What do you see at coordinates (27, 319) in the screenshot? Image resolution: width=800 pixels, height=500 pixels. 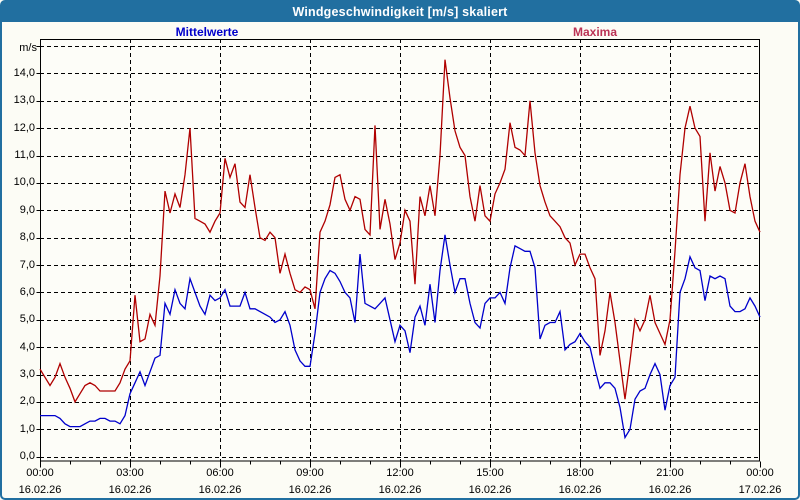 I see `y-tick-label: 5,0` at bounding box center [27, 319].